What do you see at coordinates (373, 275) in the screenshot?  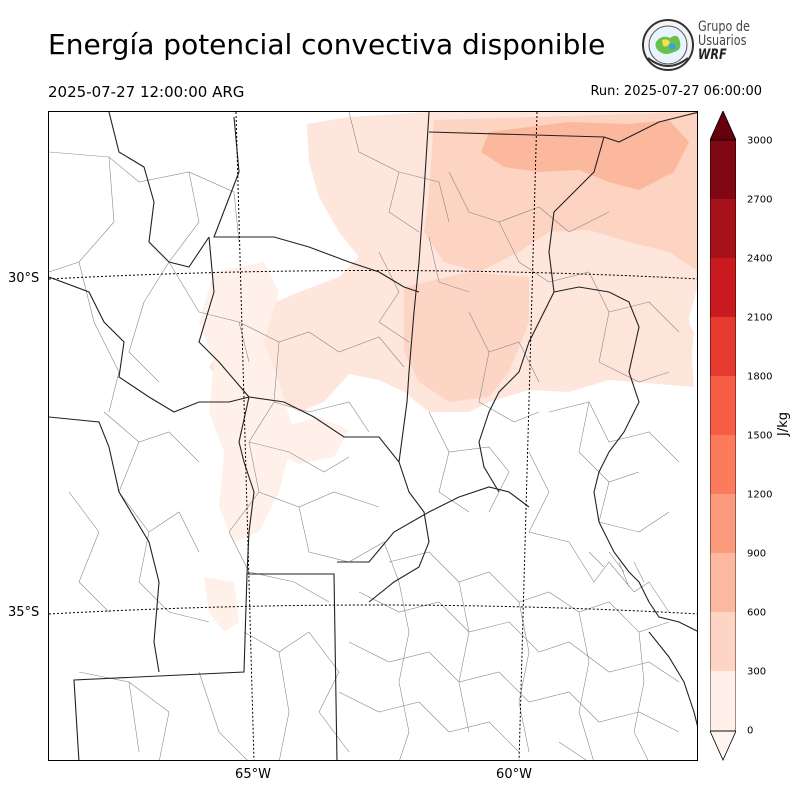 I see `lat-line-30s` at bounding box center [373, 275].